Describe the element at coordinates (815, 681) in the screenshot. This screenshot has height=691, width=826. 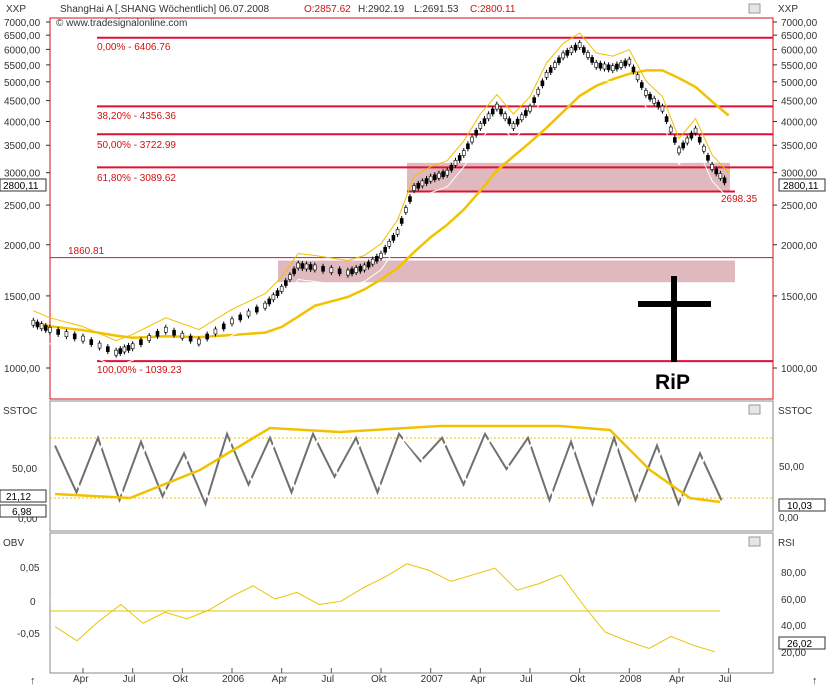
I see `scroll-up-right-icon: ↑` at that location.